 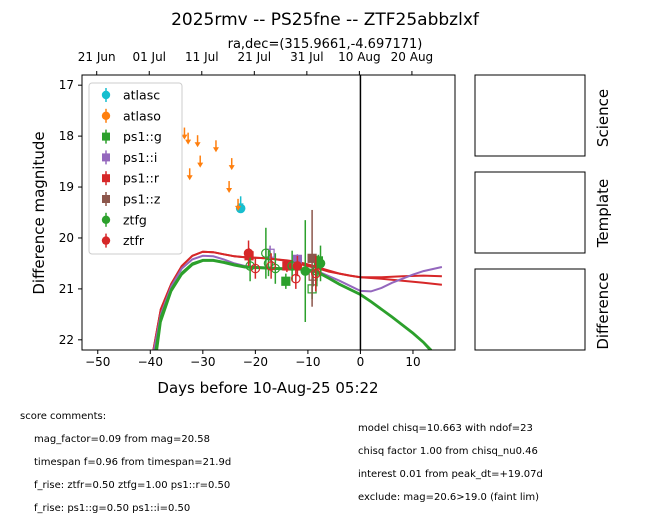 What do you see at coordinates (359, 57) in the screenshot?
I see `top-tick-label: 10 Aug` at bounding box center [359, 57].